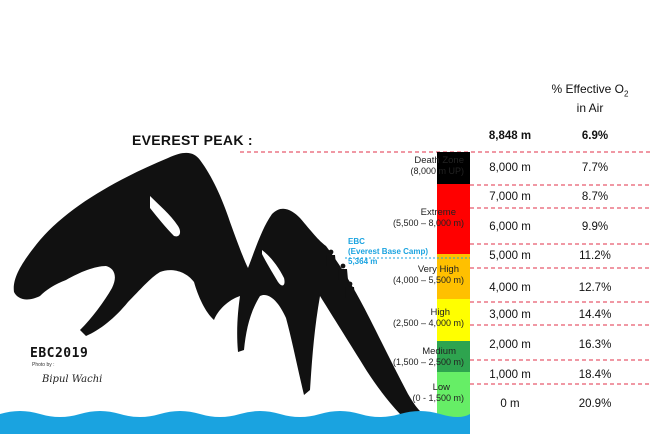 This screenshot has height=434, width=650. I want to click on zone-label-high: High (2,500 – 4,000 m), so click(412, 318).